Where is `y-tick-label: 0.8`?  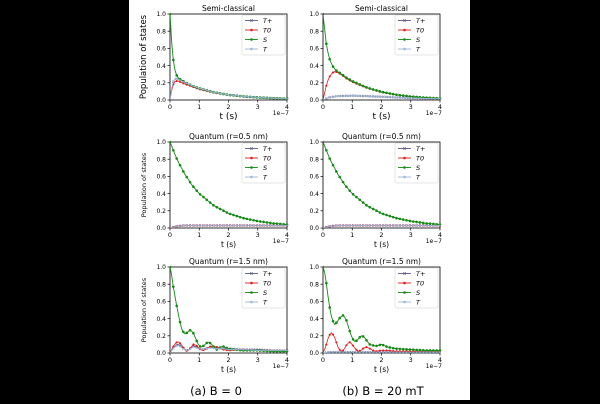
y-tick-label: 0.8 is located at coordinates (314, 159).